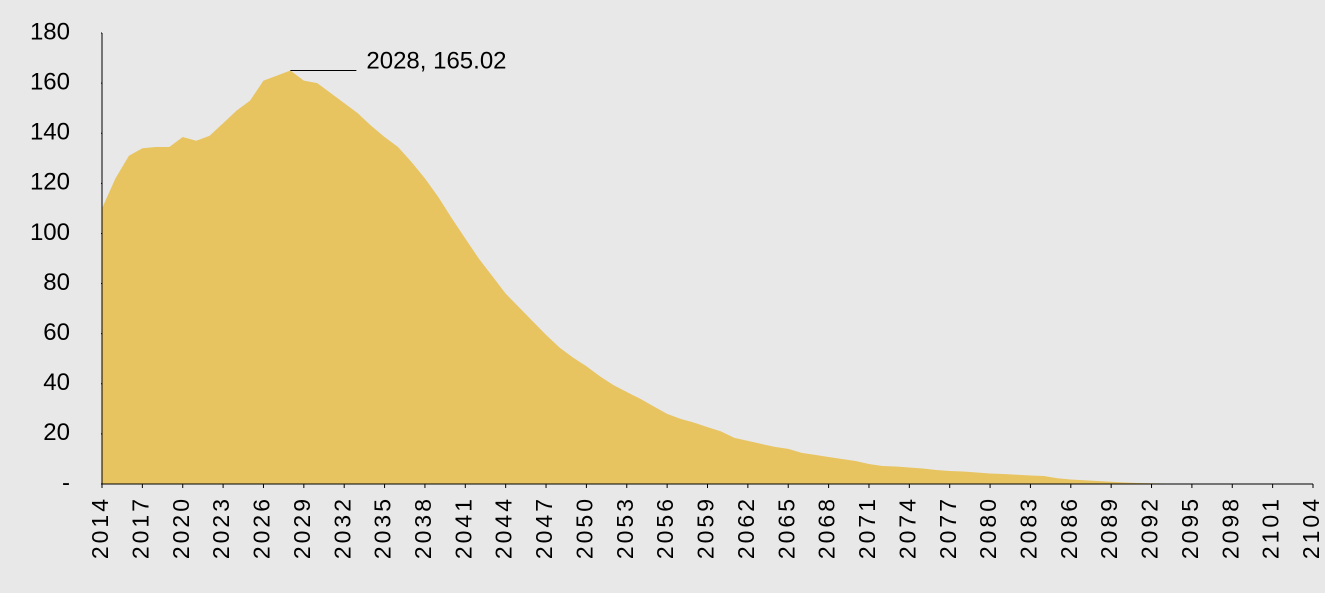 The height and width of the screenshot is (593, 1325). I want to click on x-tick-label: 2077, so click(948, 527).